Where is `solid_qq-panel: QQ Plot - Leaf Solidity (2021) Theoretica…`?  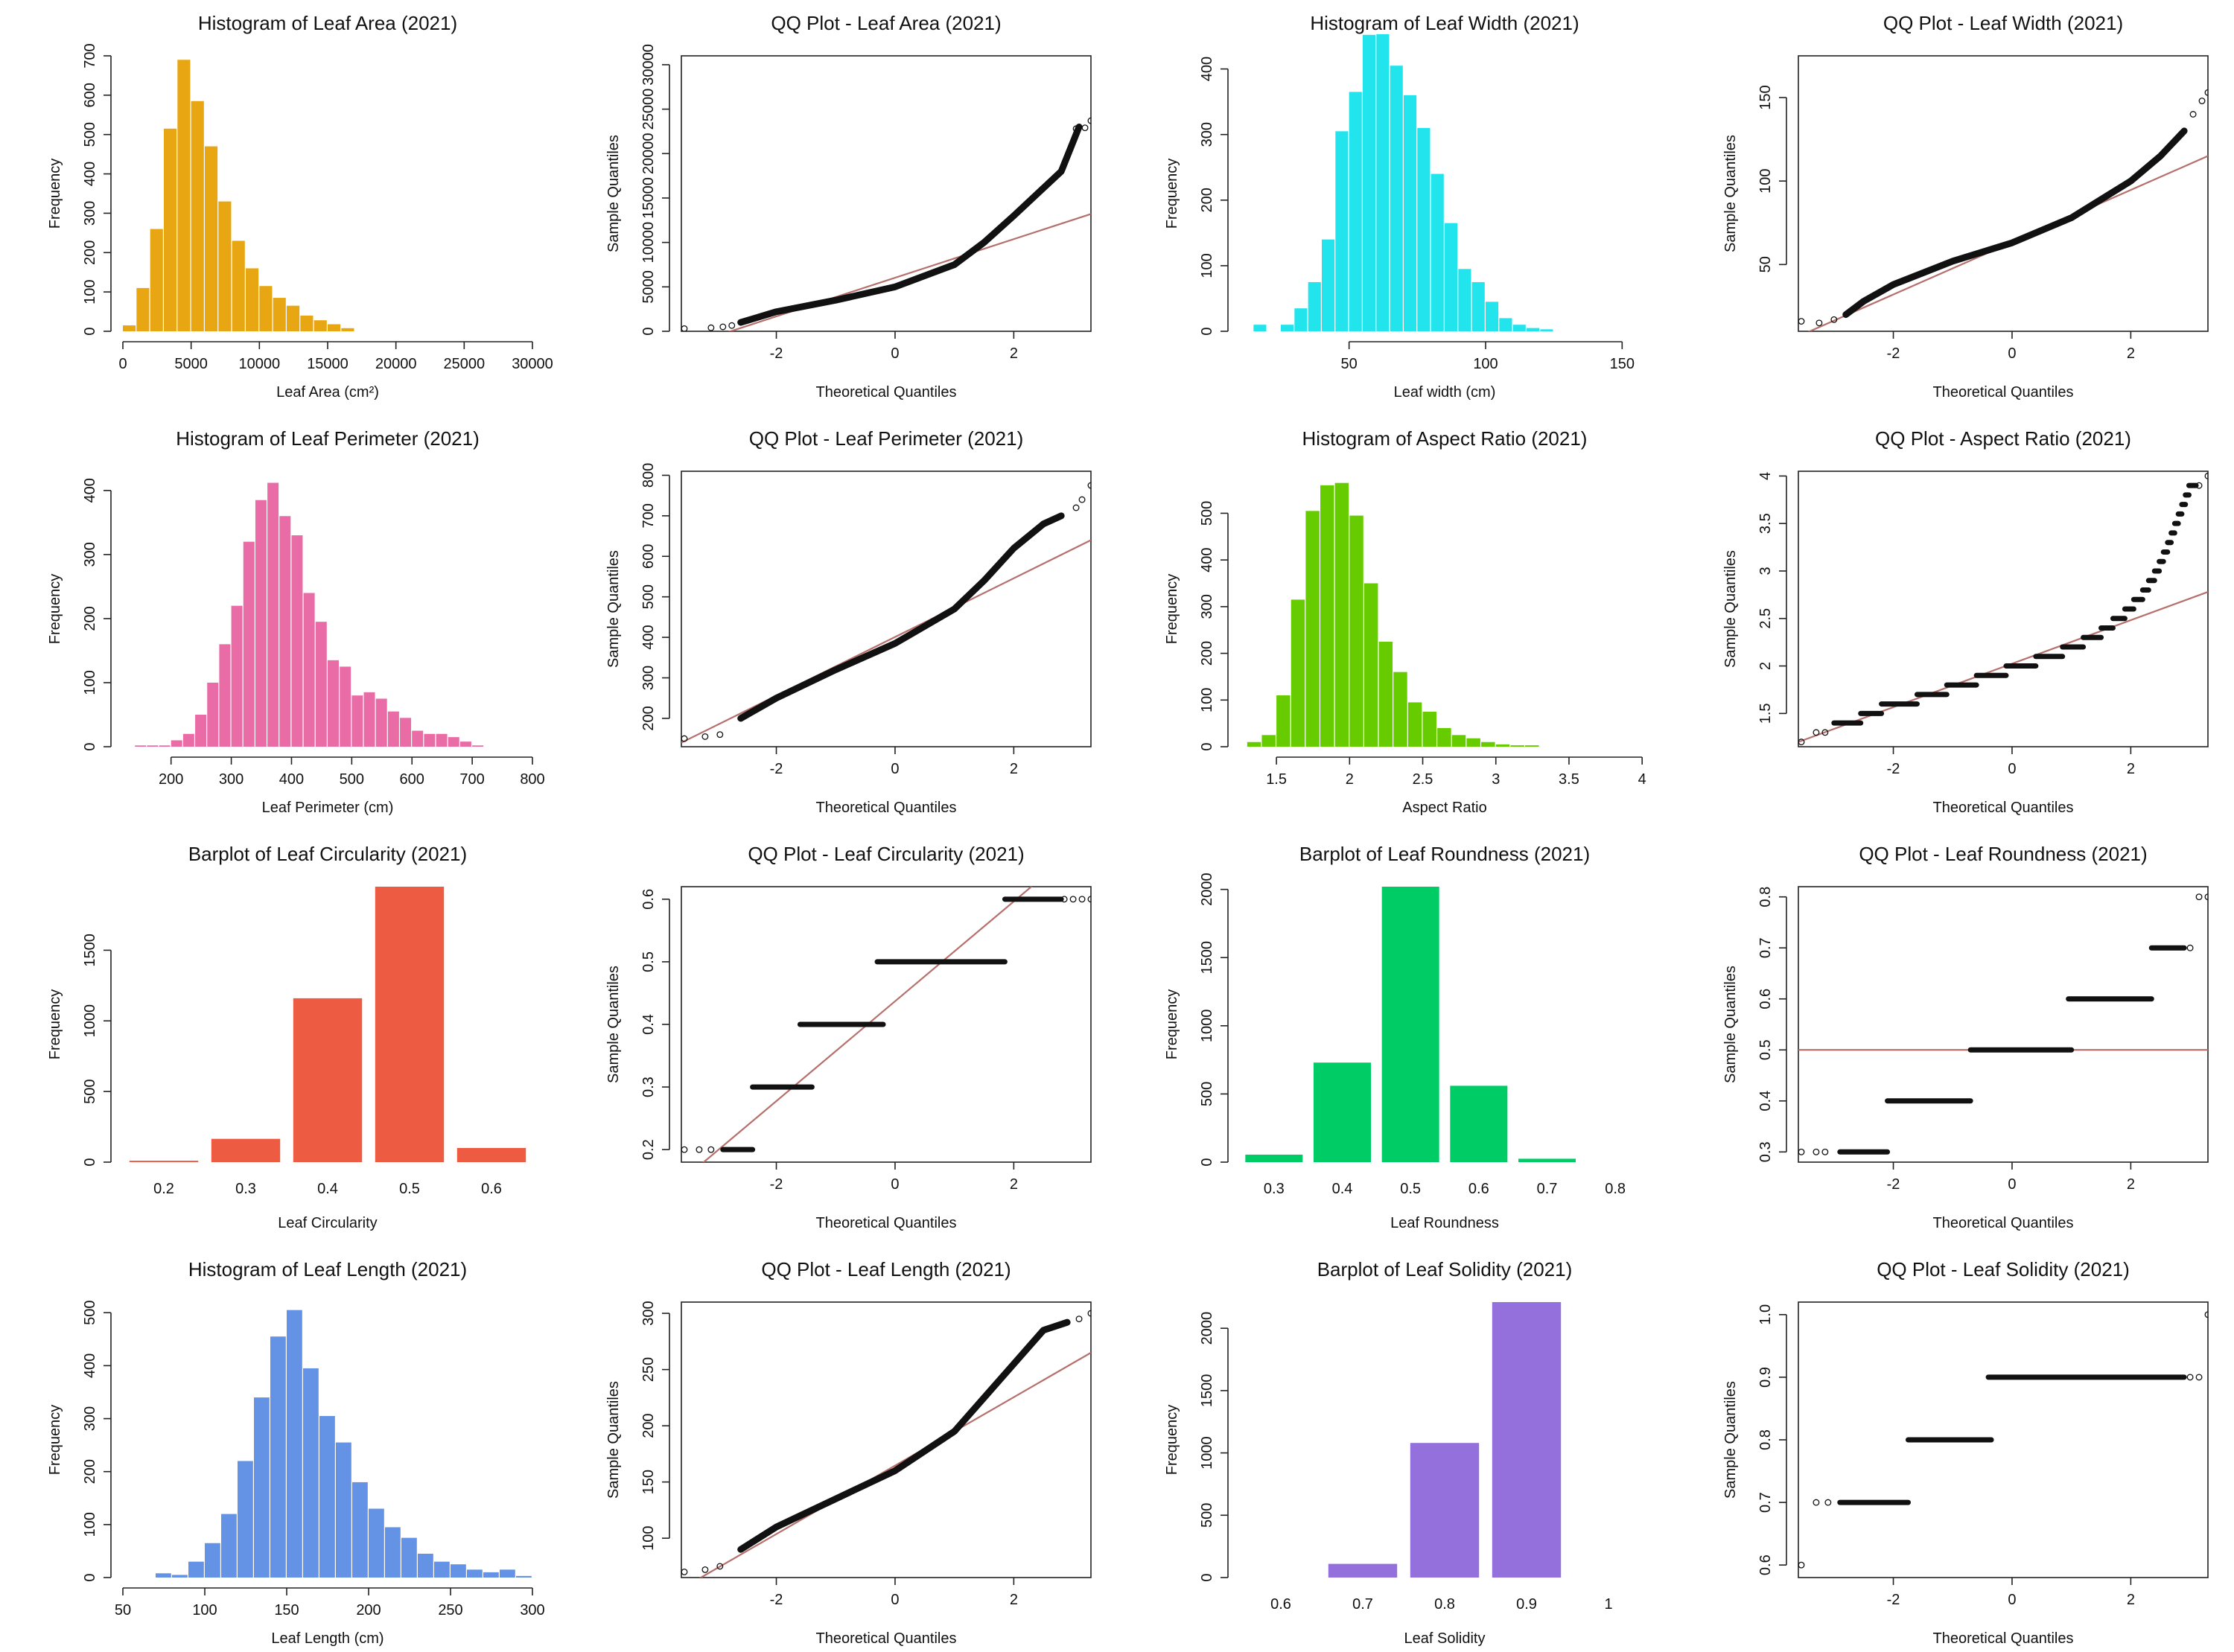 solid_qq-panel: QQ Plot - Leaf Solidity (2021) Theoretica… is located at coordinates (1965, 1452).